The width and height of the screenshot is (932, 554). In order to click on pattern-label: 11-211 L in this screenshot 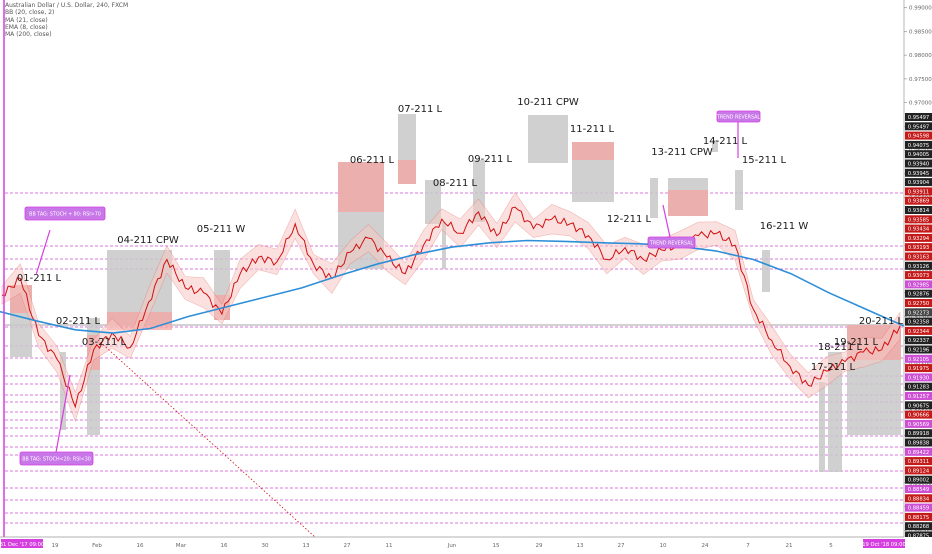, I will do `click(592, 129)`.